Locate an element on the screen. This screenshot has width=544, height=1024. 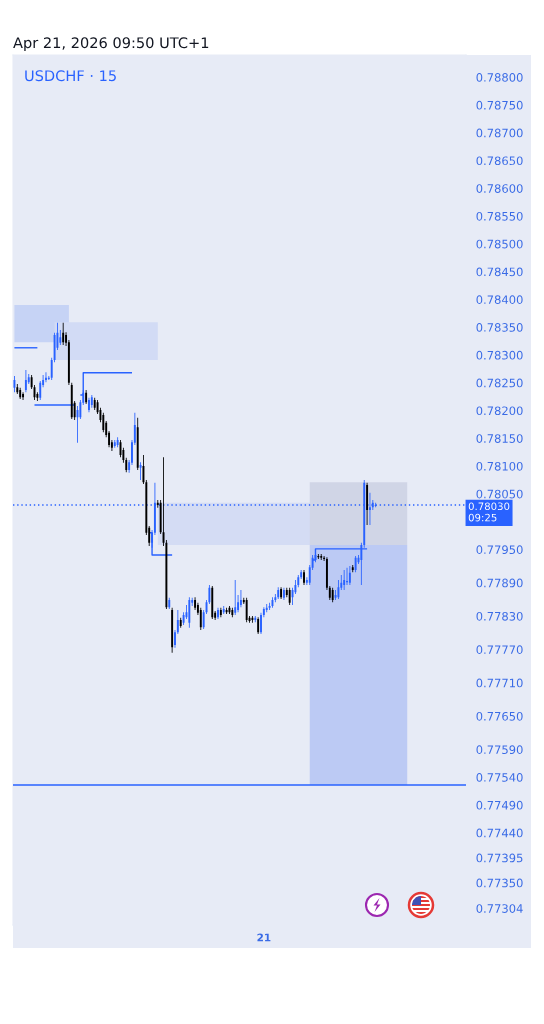
y-tick-label: 0.77890 is located at coordinates (499, 583).